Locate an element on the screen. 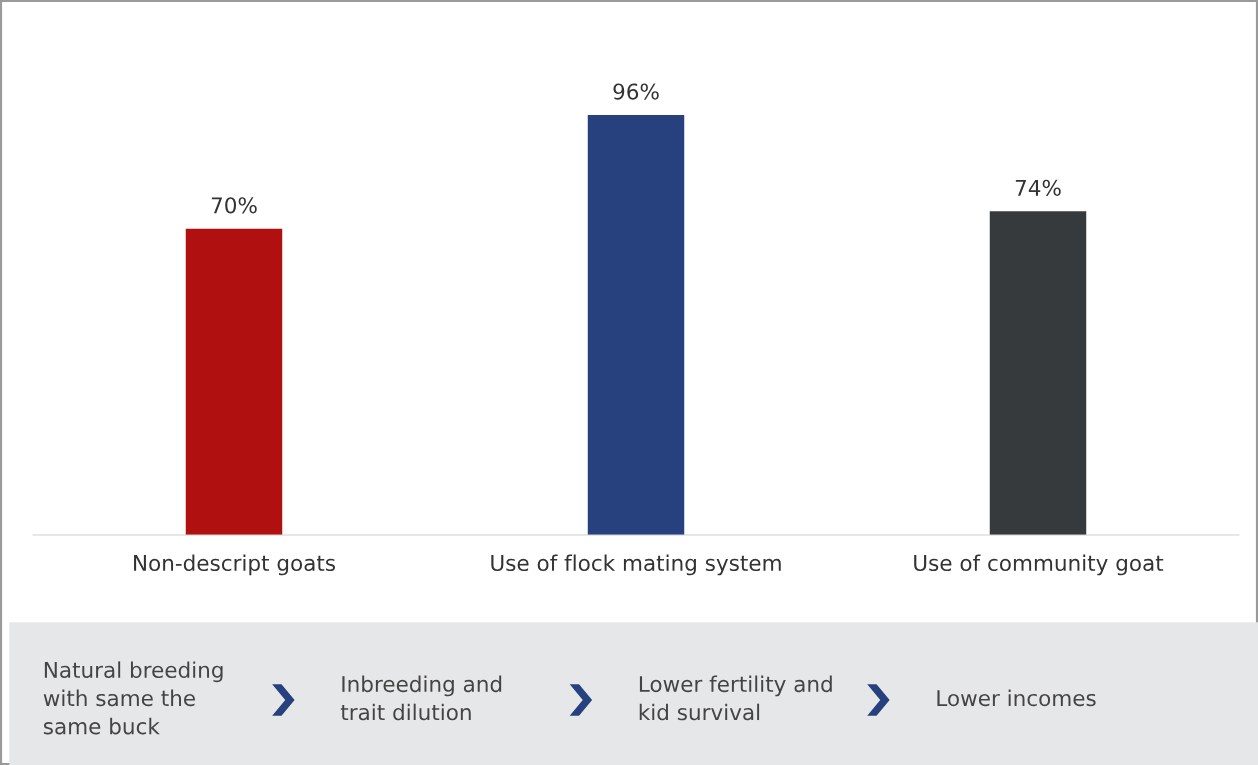  data-label: 74% is located at coordinates (1038, 187).